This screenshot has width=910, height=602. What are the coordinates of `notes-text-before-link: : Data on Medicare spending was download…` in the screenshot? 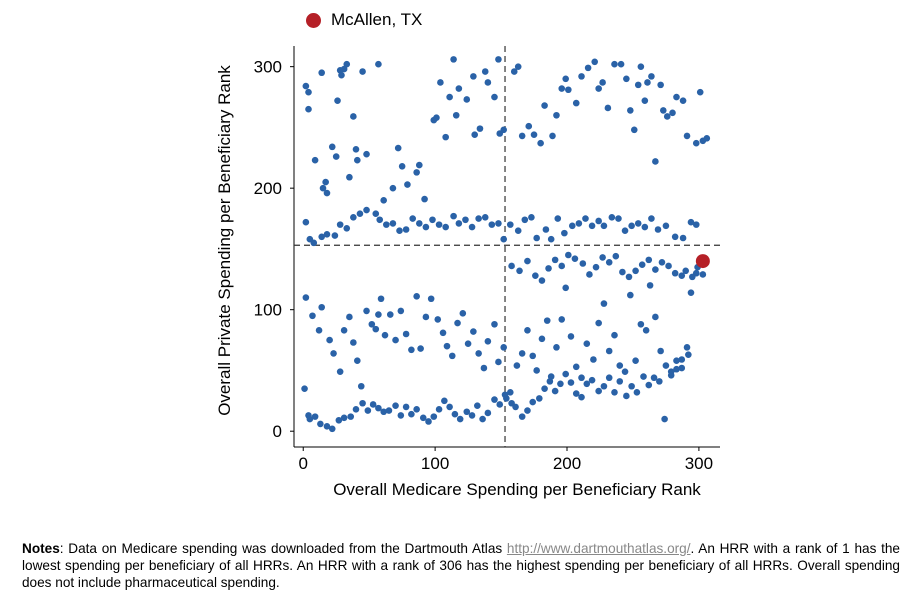 It's located at (283, 548).